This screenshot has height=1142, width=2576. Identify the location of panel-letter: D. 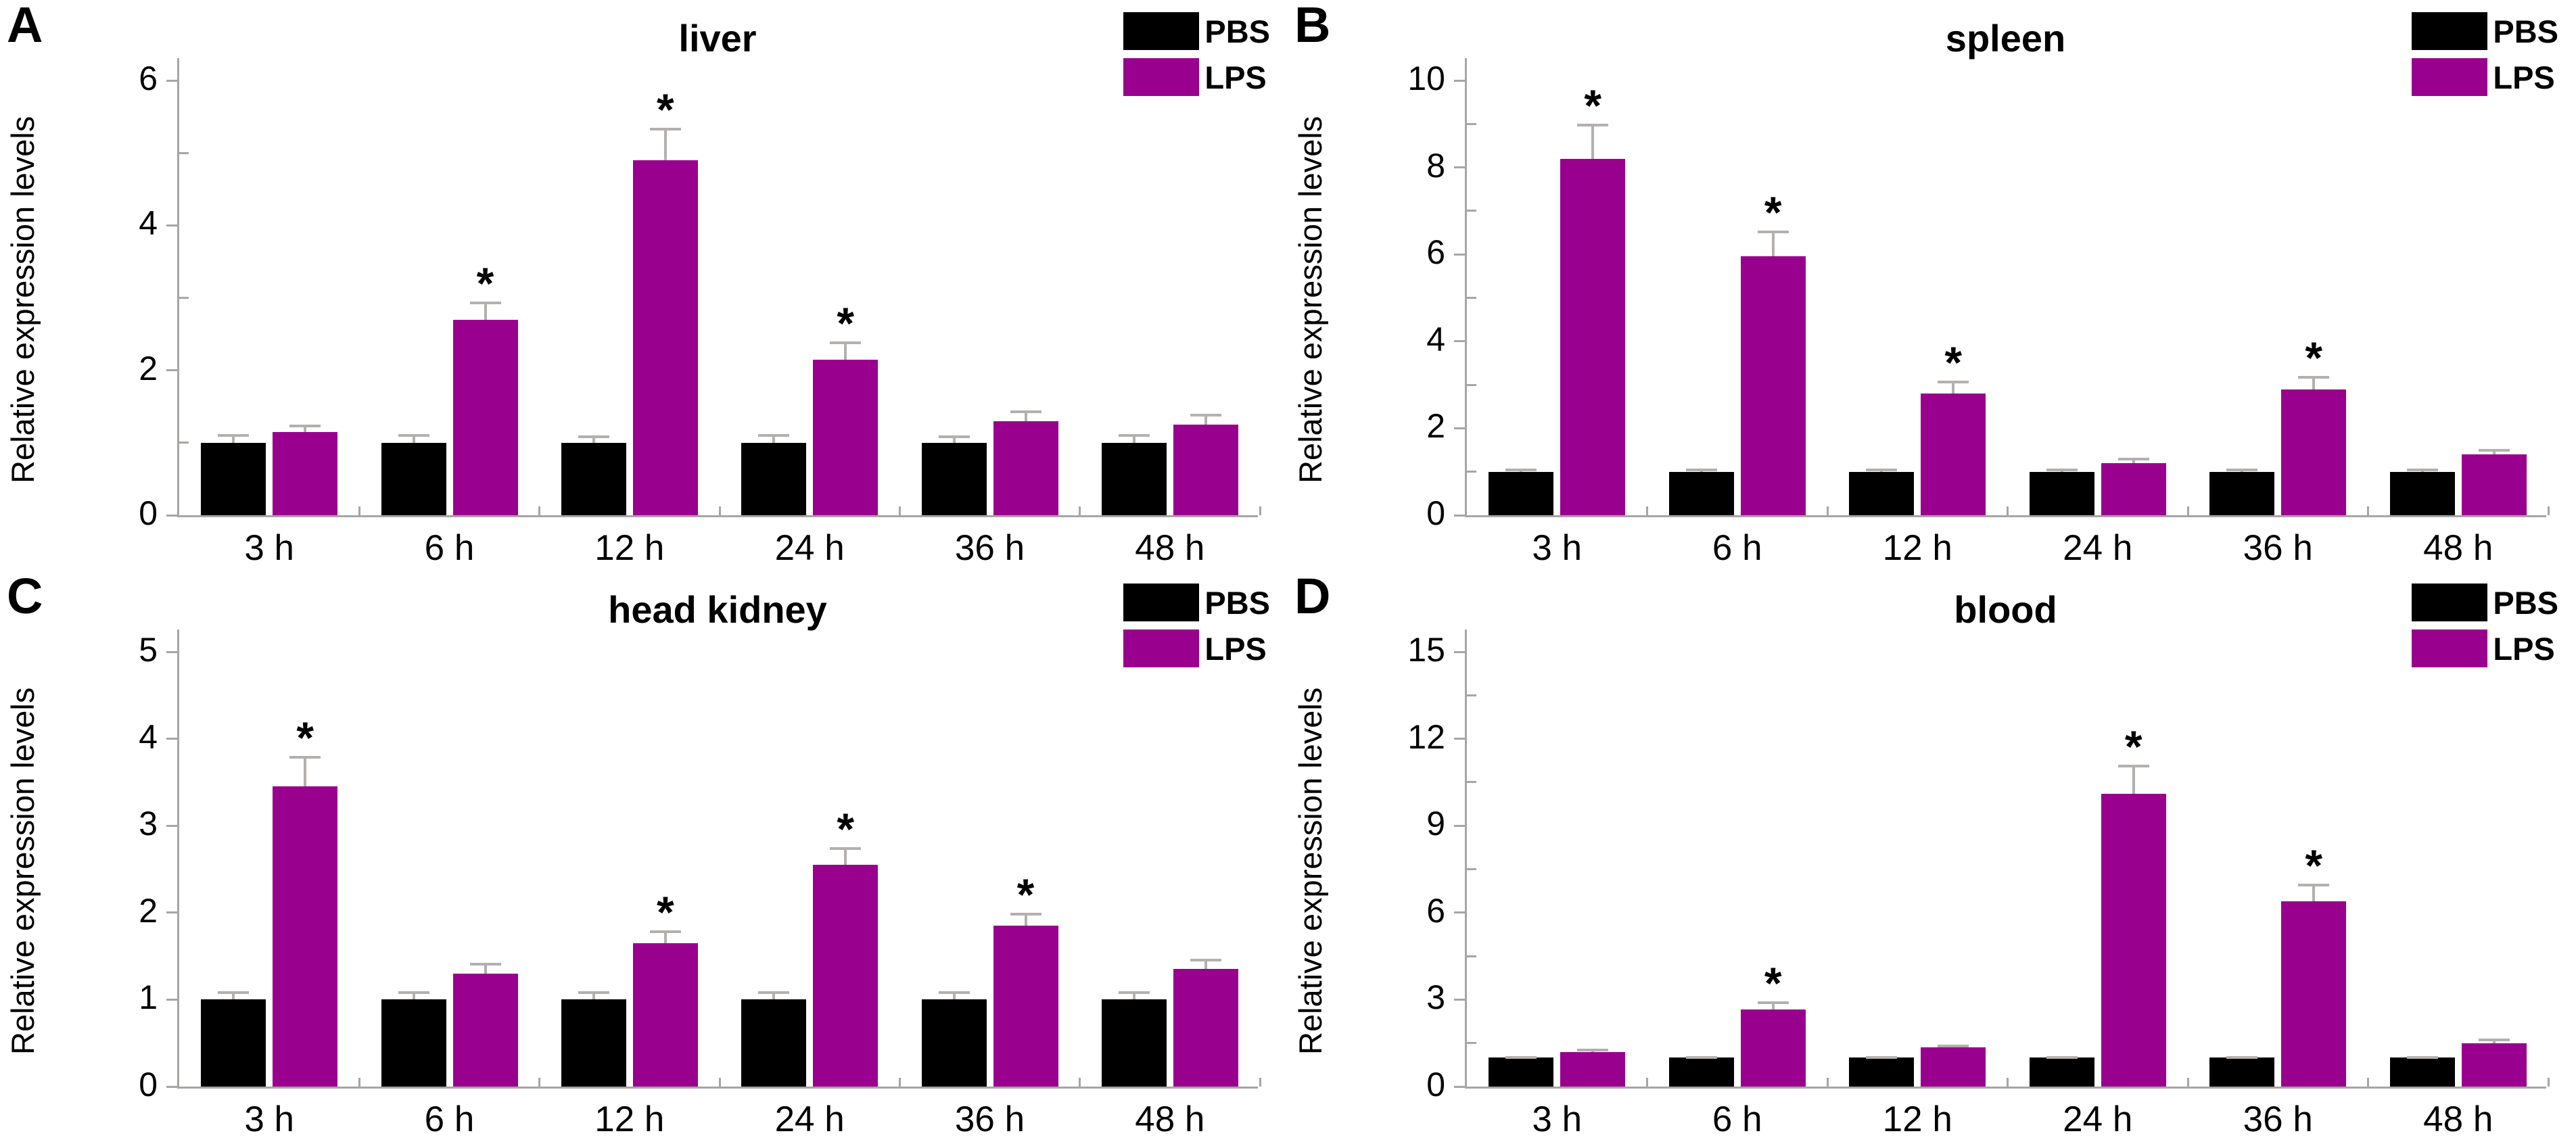
(1312, 597).